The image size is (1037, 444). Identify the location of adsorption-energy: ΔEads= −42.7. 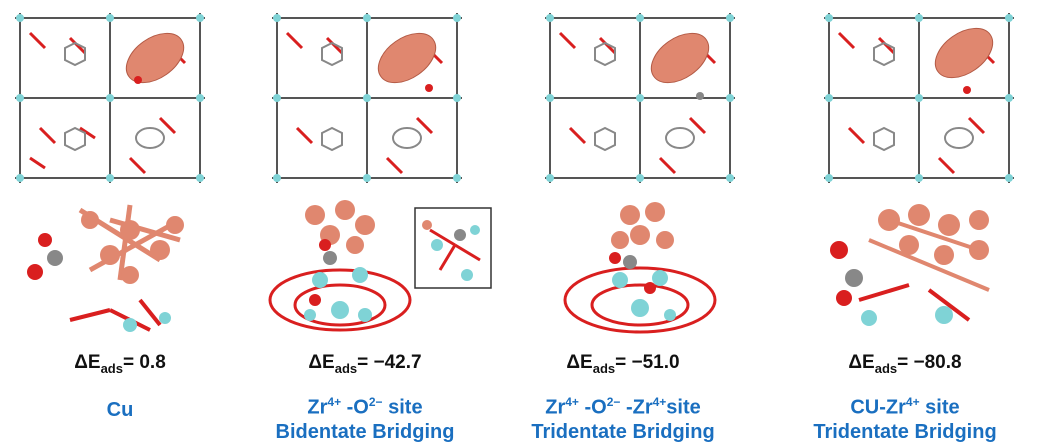
(365, 364).